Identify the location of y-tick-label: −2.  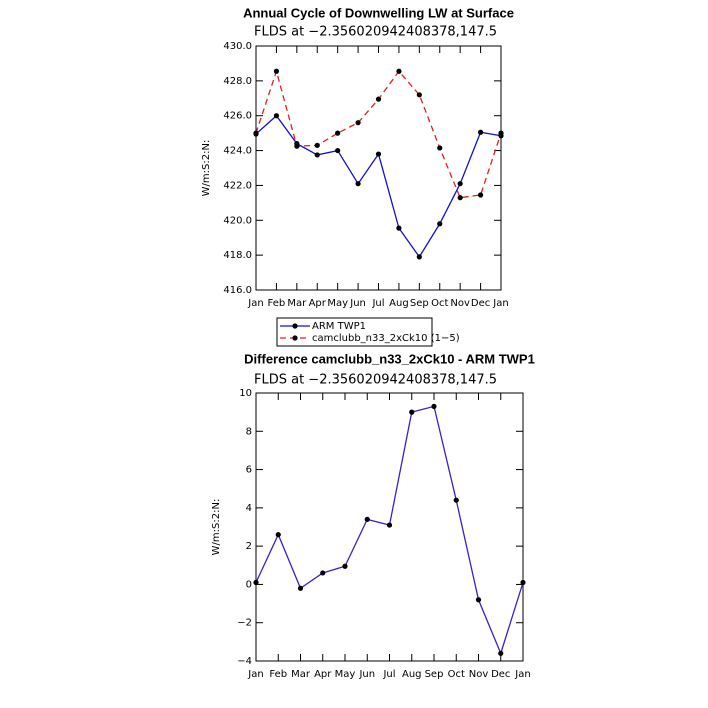
(244, 623).